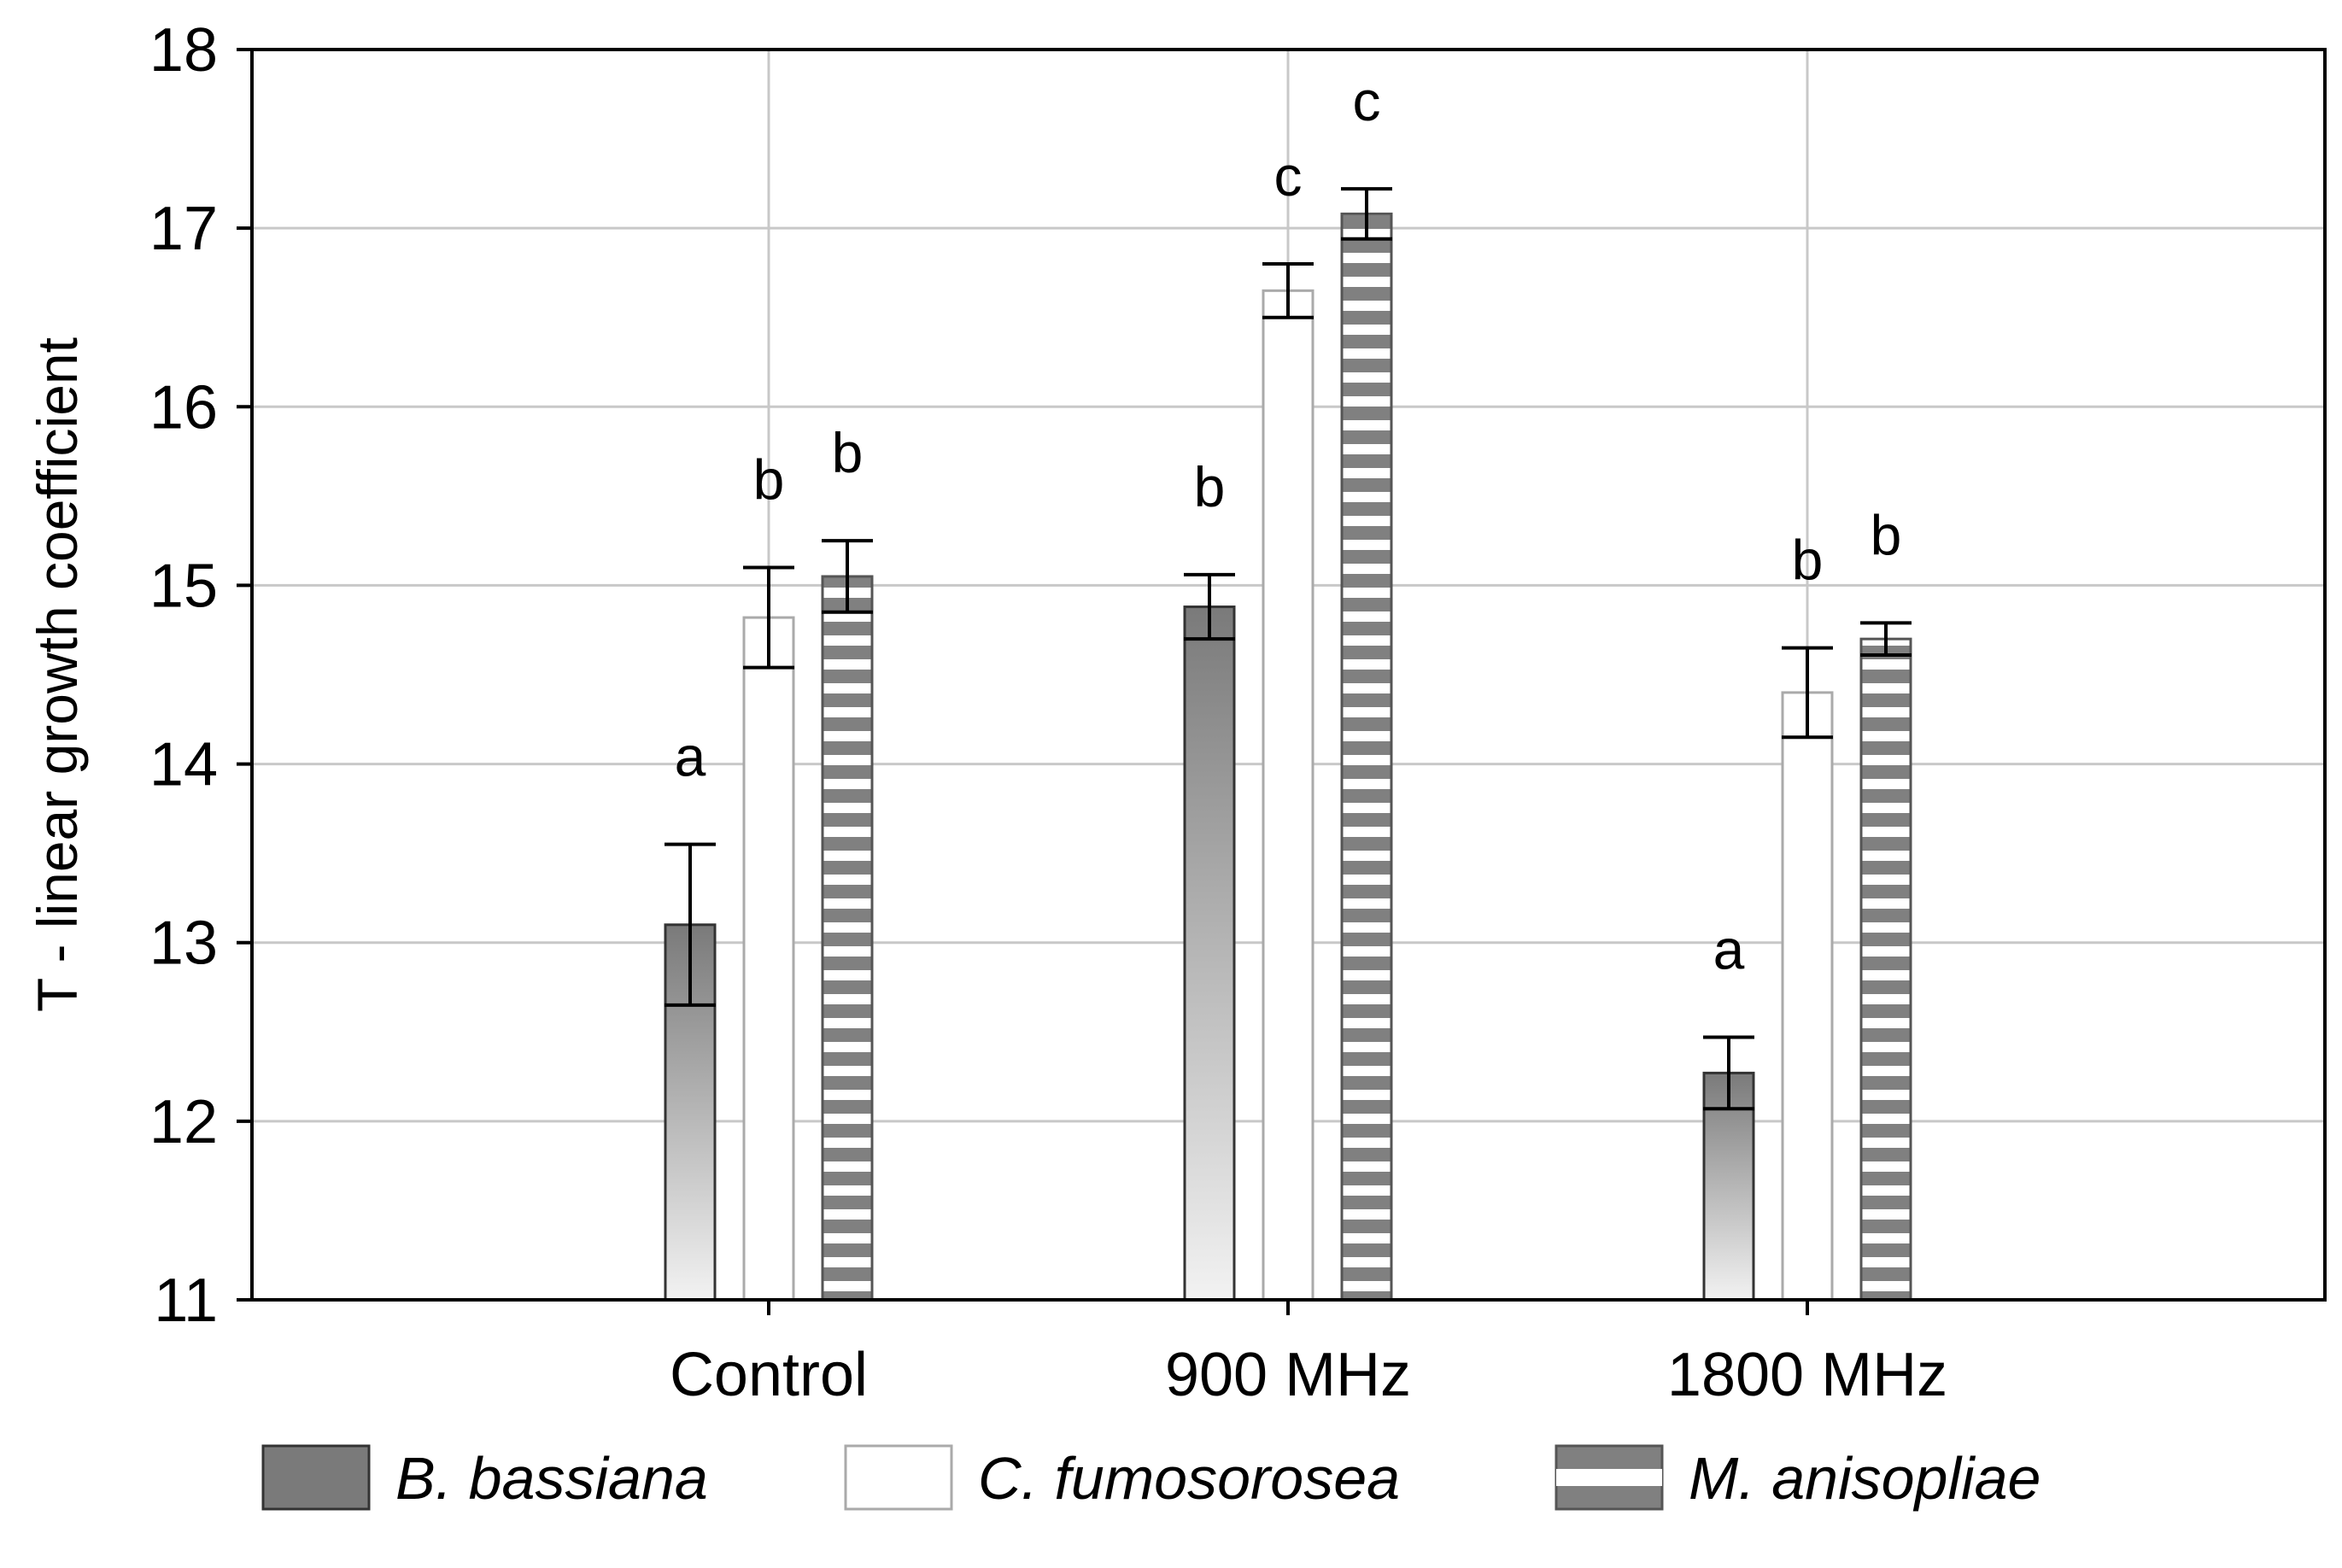  Describe the element at coordinates (1288, 1375) in the screenshot. I see `x-category-label: 900 MHz` at that location.